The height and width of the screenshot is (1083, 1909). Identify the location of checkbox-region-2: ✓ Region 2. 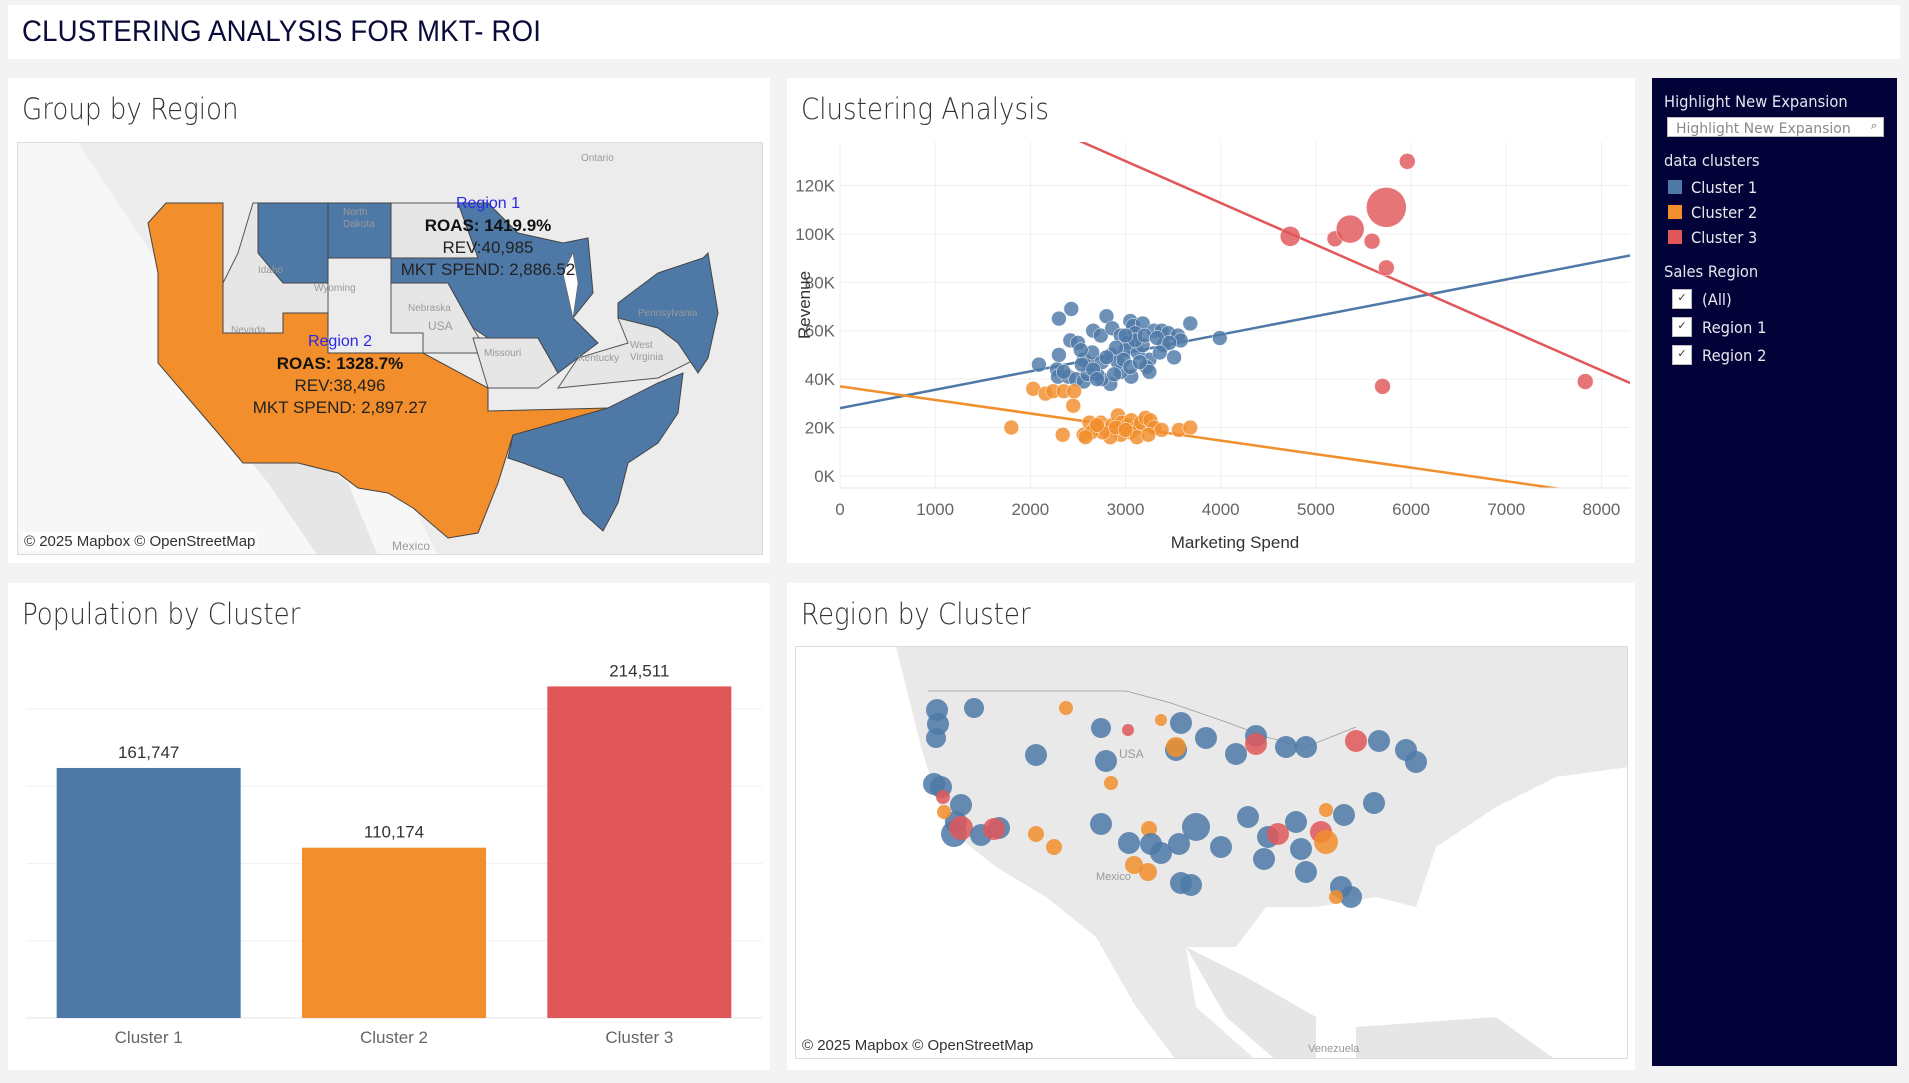
(1722, 355).